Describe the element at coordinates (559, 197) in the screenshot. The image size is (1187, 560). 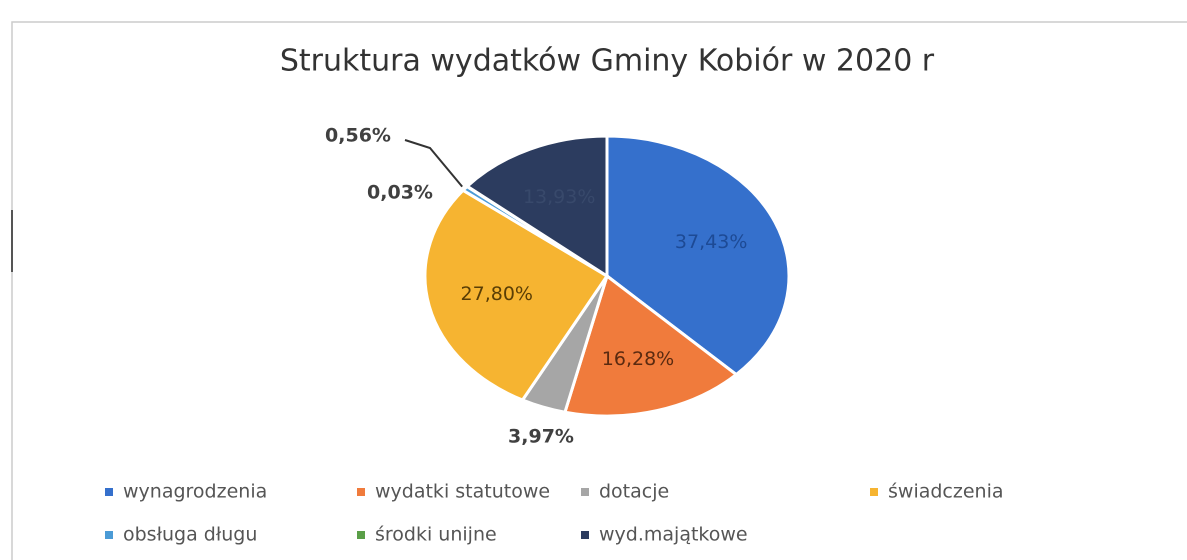
I see `data-label: 13,93%` at that location.